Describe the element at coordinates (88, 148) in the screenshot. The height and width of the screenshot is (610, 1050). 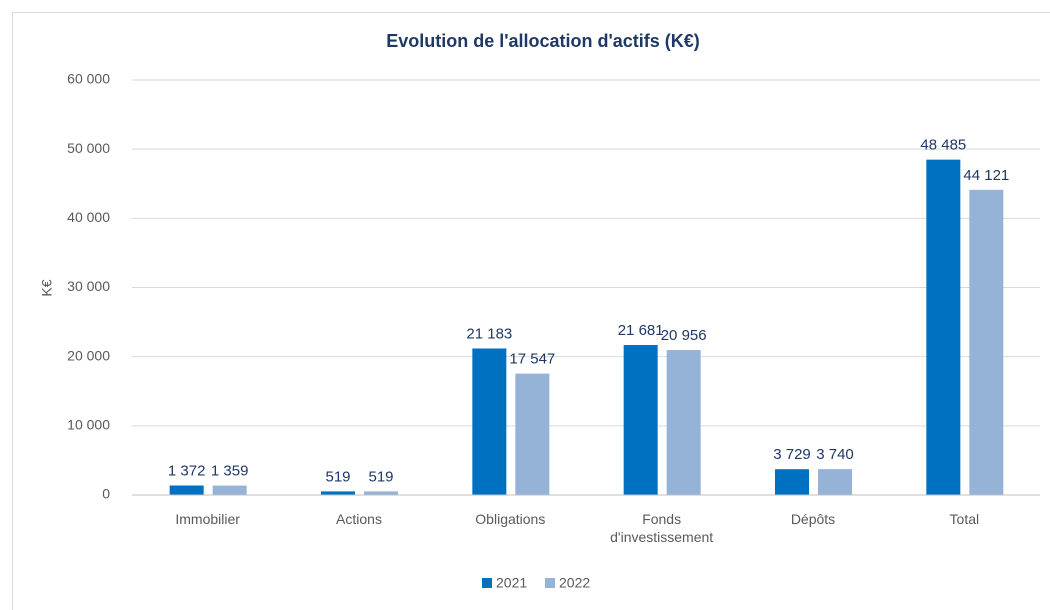
I see `y-tick-label: 50 000` at that location.